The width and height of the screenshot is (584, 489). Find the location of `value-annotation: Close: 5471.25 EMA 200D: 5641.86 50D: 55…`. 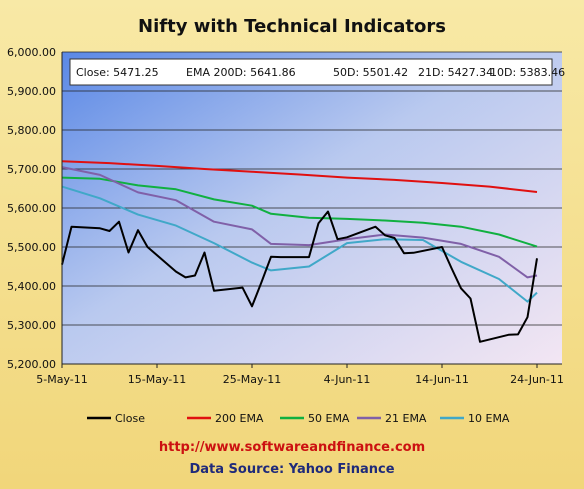

value-annotation: Close: 5471.25 EMA 200D: 5641.86 50D: 55… is located at coordinates (317, 72).